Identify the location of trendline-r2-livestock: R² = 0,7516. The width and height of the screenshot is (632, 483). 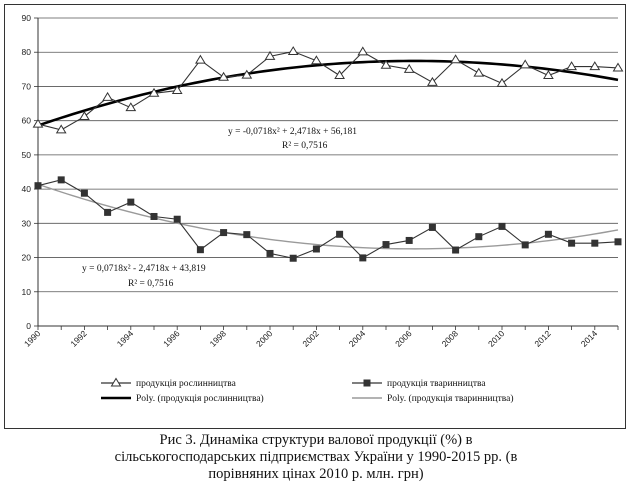
(151, 284).